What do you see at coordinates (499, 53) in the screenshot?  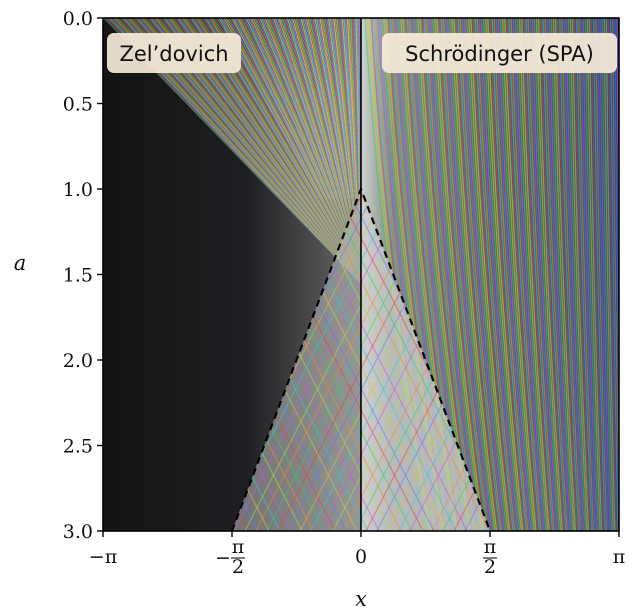 I see `panel-label-right-box` at bounding box center [499, 53].